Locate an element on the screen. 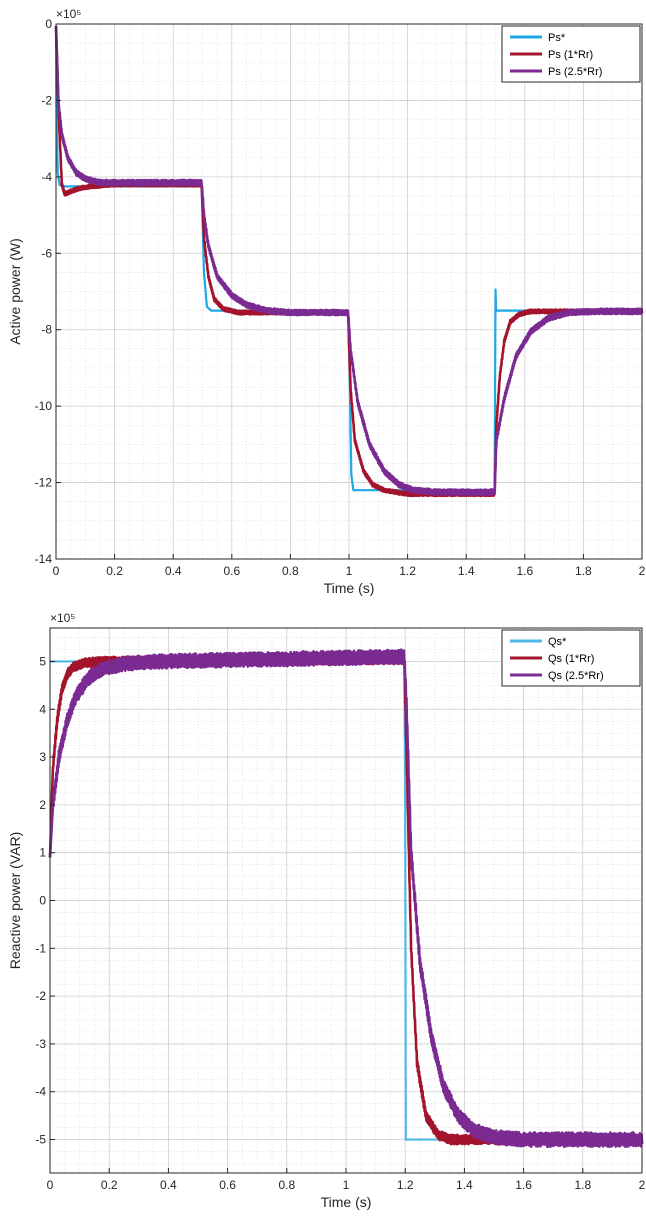 This screenshot has height=1220, width=646. y-tick-label: 2 is located at coordinates (42, 805).